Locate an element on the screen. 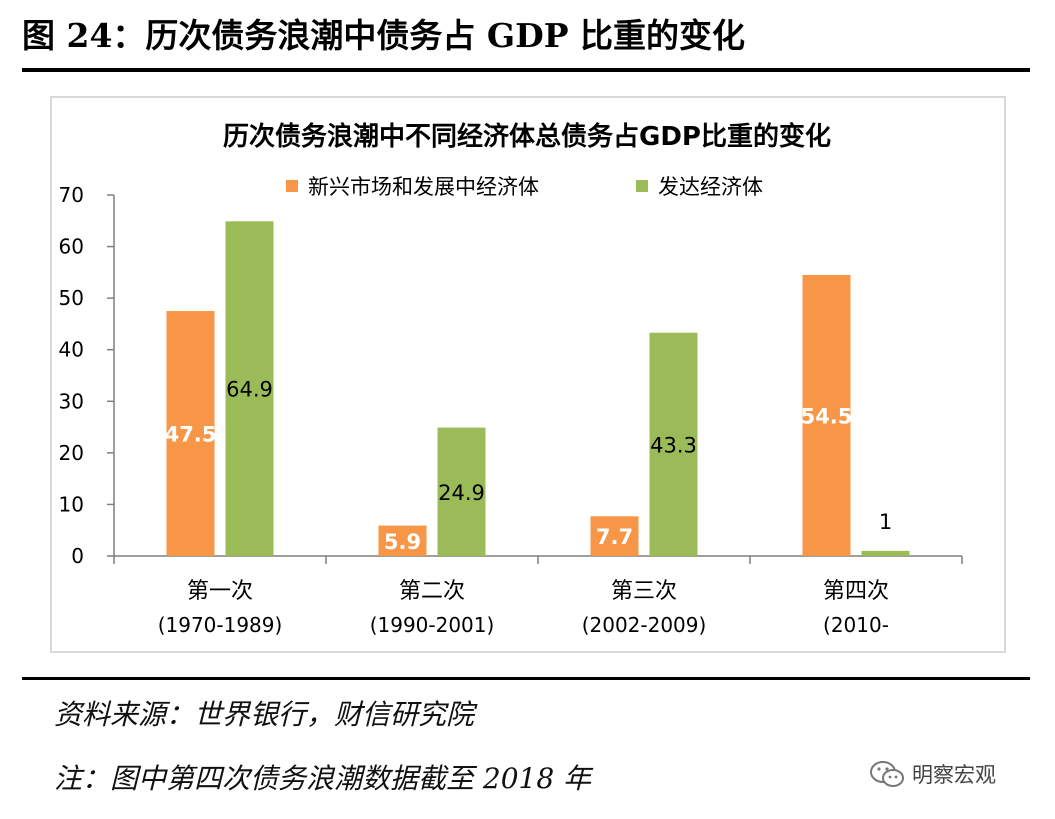 This screenshot has width=1055, height=819. x-category-period: (1970-1989) is located at coordinates (220, 625).